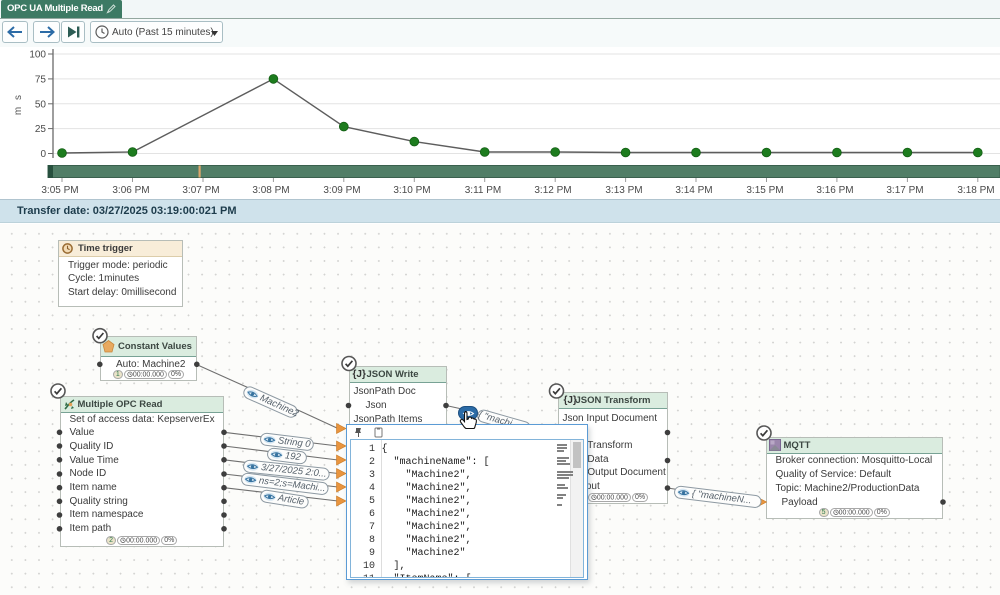 Image resolution: width=1000 pixels, height=595 pixels. I want to click on svg-text: m s, so click(18, 104).